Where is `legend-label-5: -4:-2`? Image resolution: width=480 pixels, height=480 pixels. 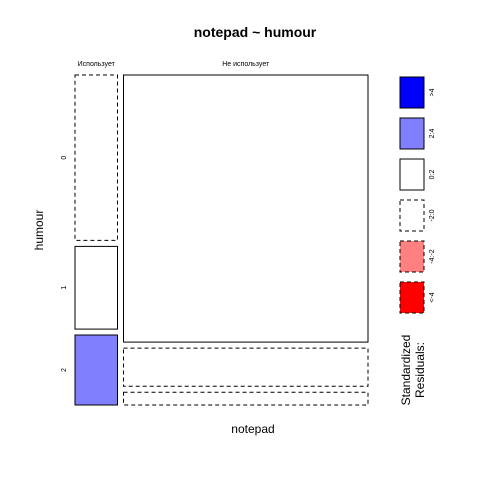 legend-label-5: -4:-2 is located at coordinates (432, 256).